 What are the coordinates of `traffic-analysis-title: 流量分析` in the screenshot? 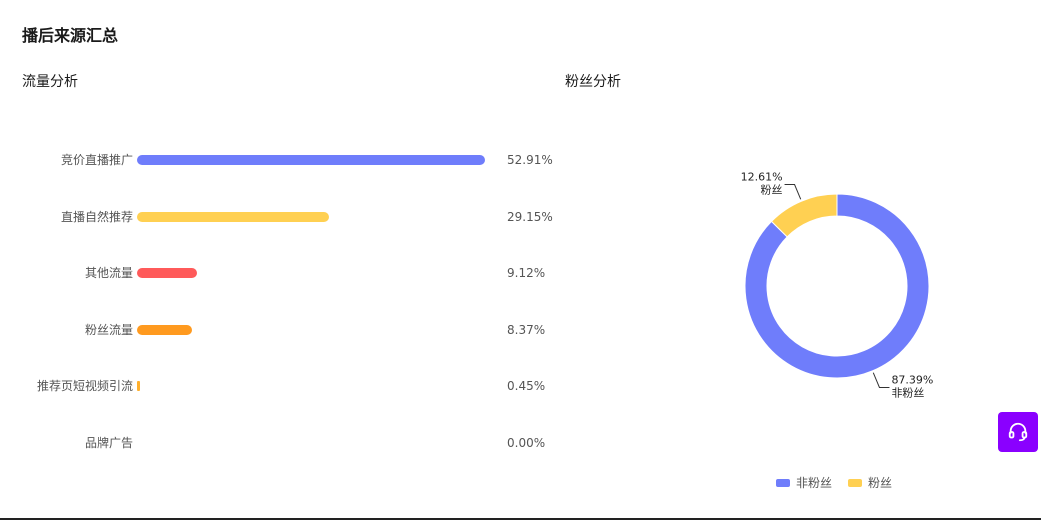 It's located at (50, 82).